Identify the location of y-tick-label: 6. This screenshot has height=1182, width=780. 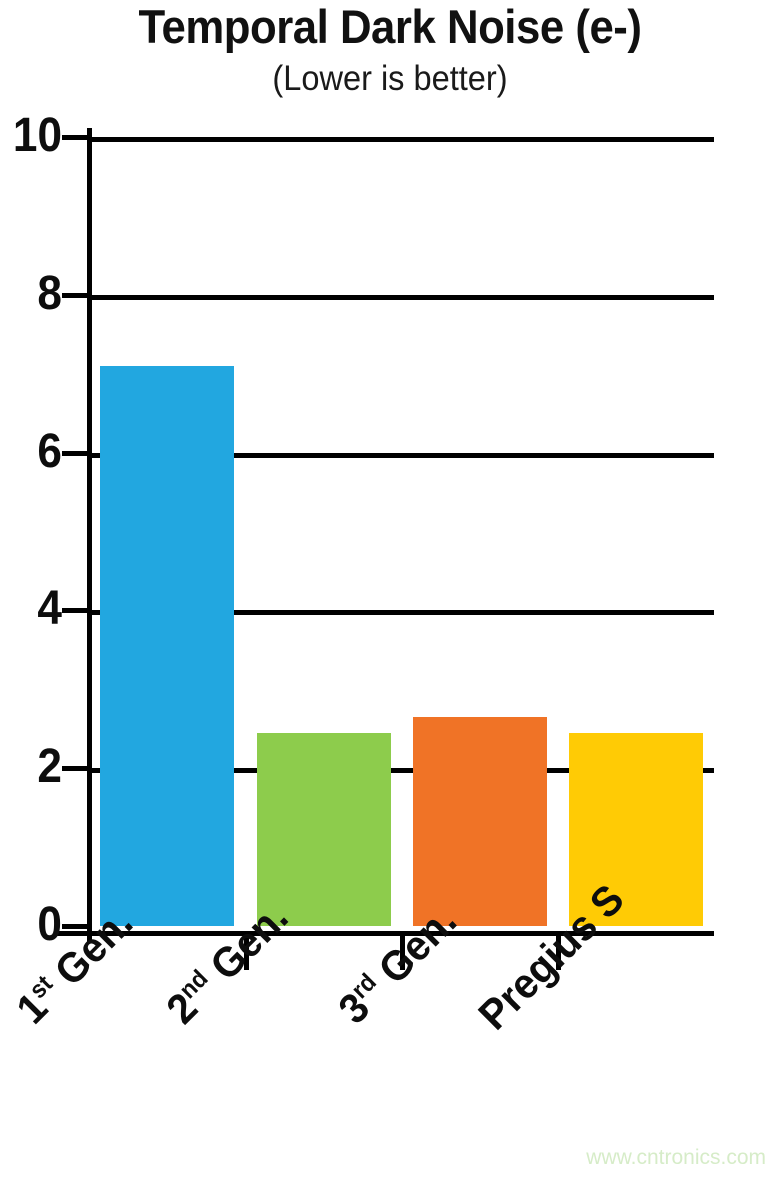
(49, 451).